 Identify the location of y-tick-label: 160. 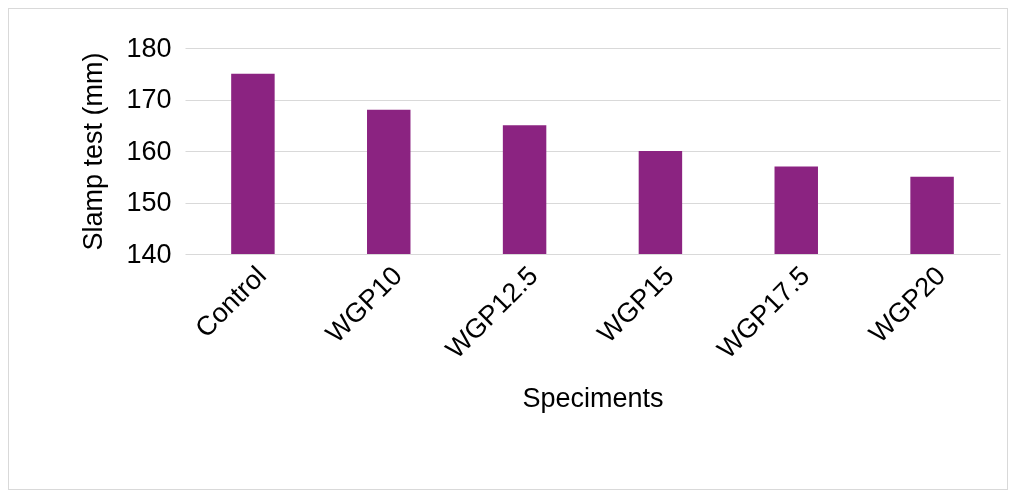
(149, 150).